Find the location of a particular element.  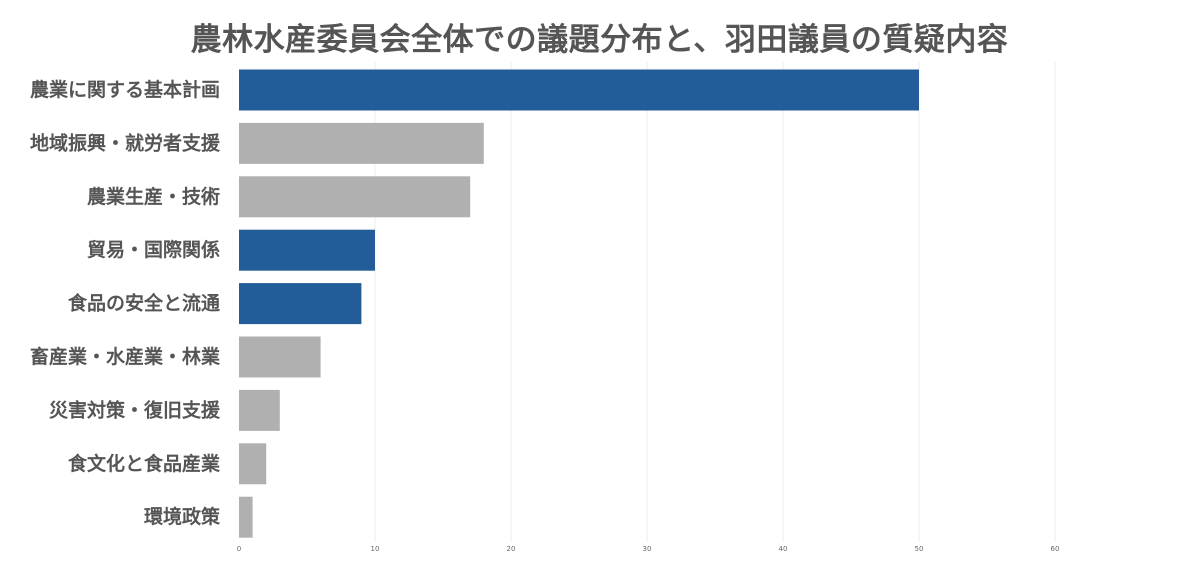

category-label: 農業に関する基本計画 is located at coordinates (125, 89).